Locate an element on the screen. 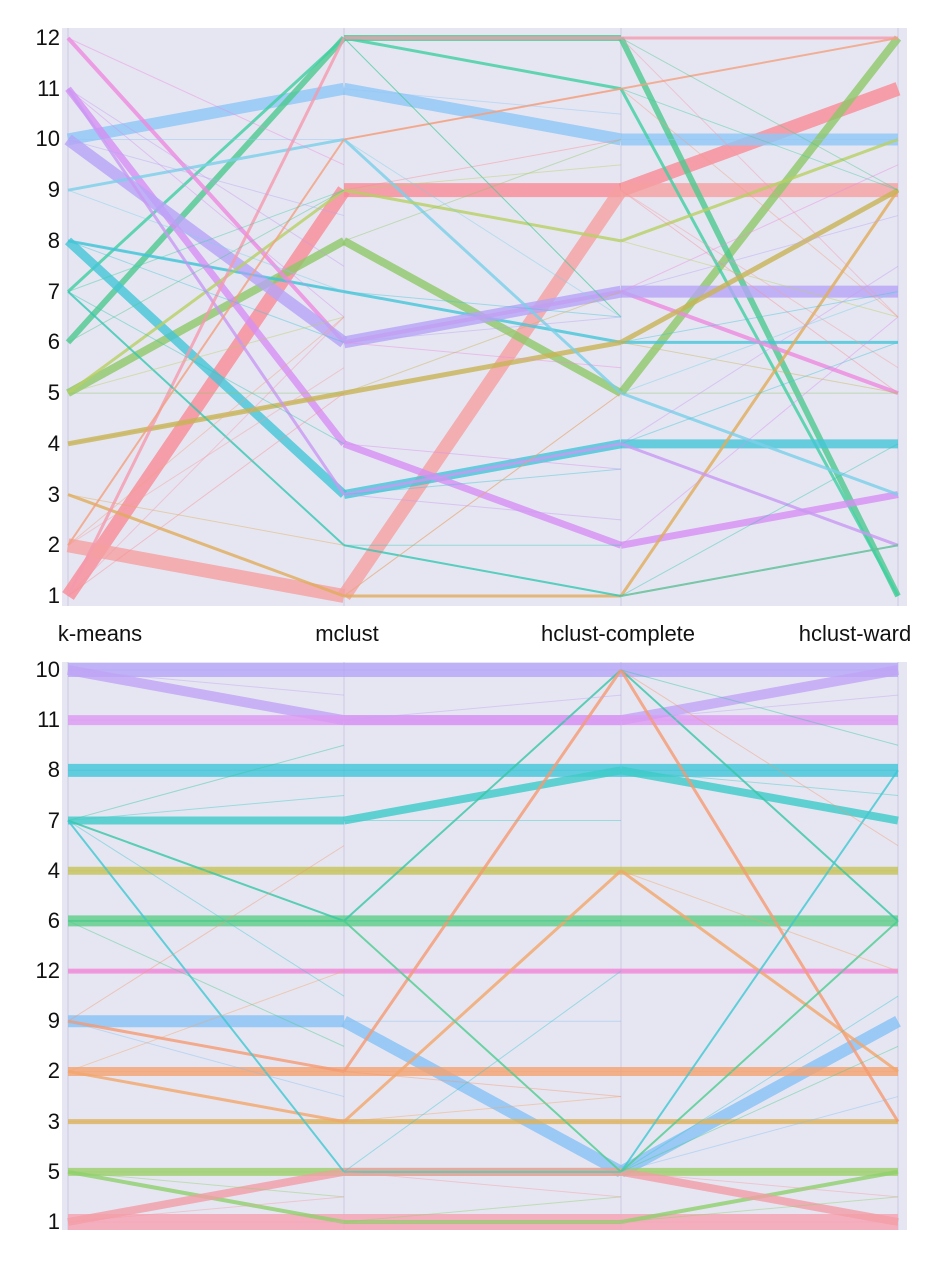  y-tick-label: 10 is located at coordinates (47, 139).